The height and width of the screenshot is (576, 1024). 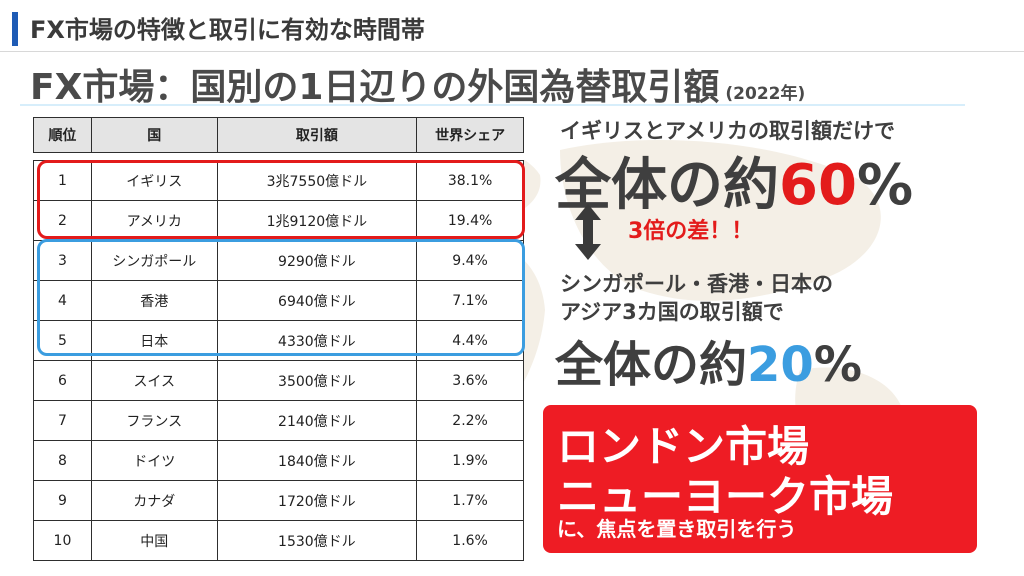 I want to click on share-cell: 3.6%, so click(x=470, y=380).